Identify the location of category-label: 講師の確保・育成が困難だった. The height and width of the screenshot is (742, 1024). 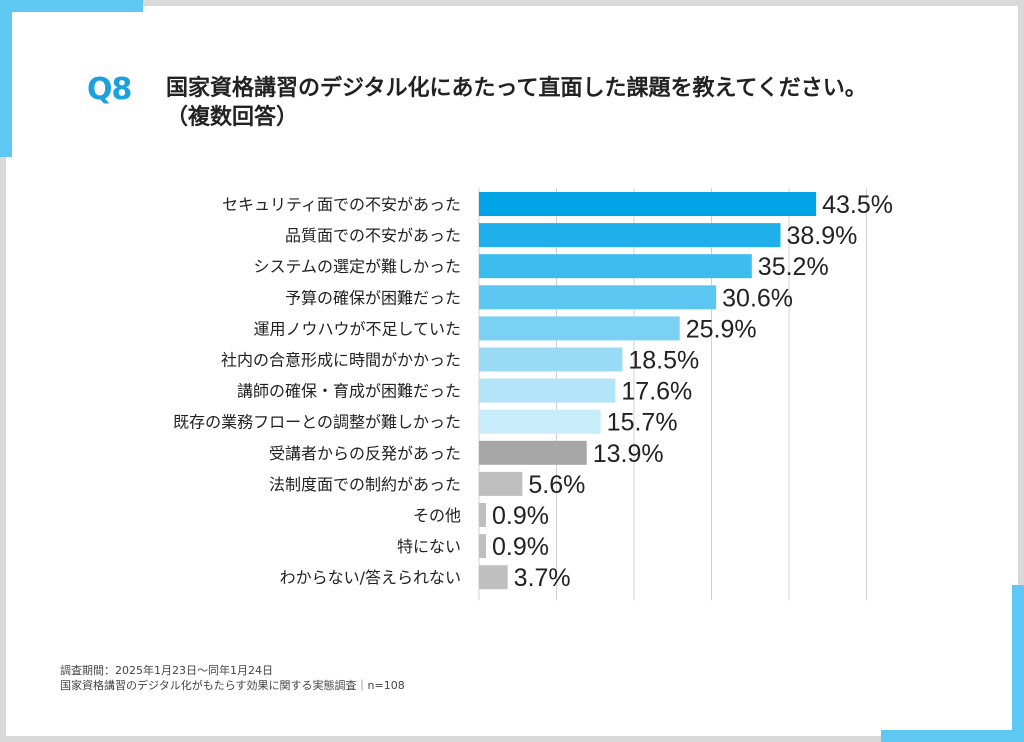
(349, 391).